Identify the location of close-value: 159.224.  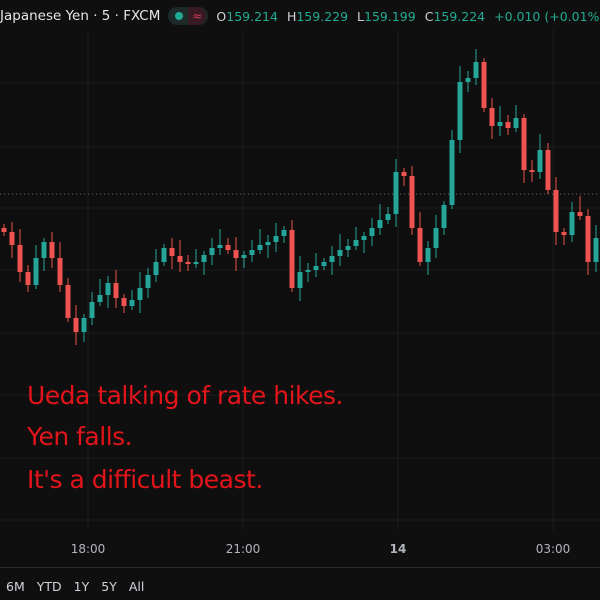
(459, 16).